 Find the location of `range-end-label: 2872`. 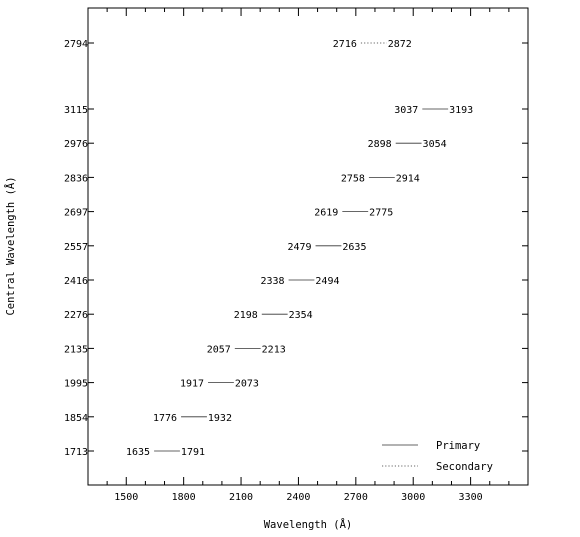

range-end-label: 2872 is located at coordinates (400, 44).